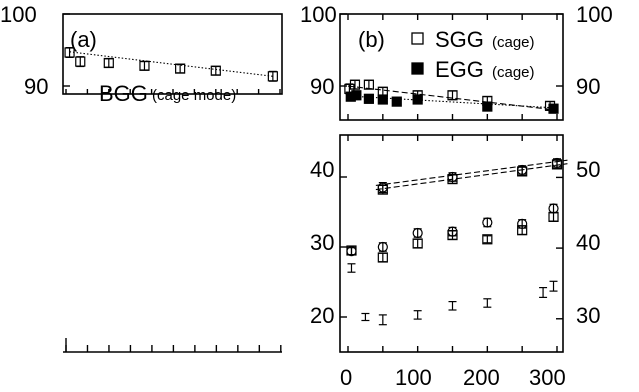  I want to click on panel-b-top-ytick-90: 90, so click(322, 86).